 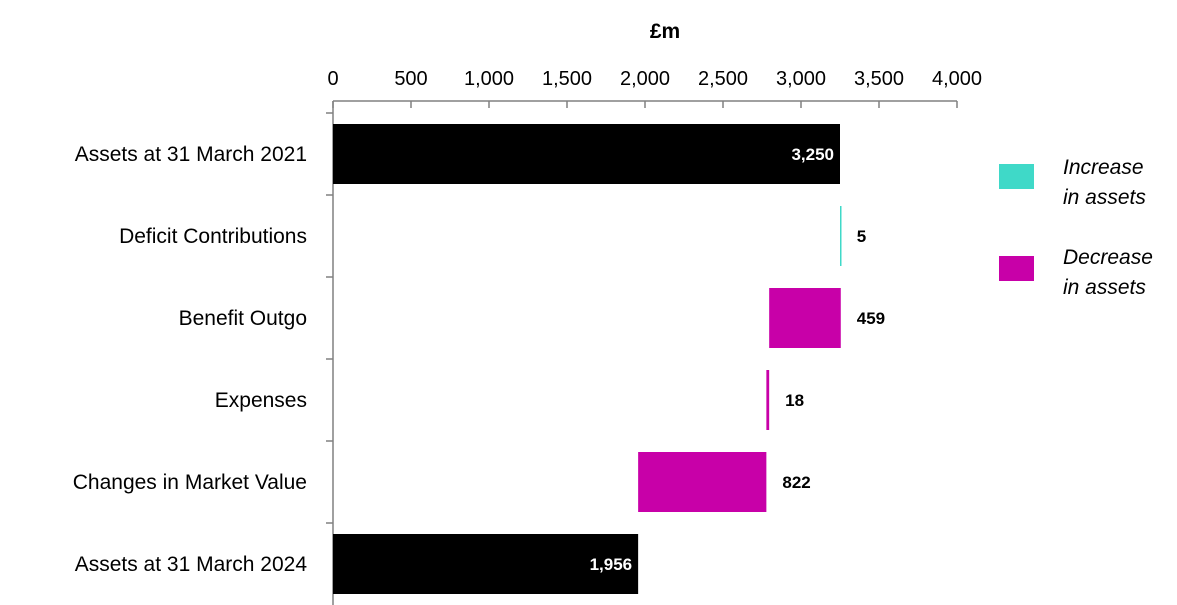 What do you see at coordinates (665, 31) in the screenshot?
I see `x-axis-unit-label: £m` at bounding box center [665, 31].